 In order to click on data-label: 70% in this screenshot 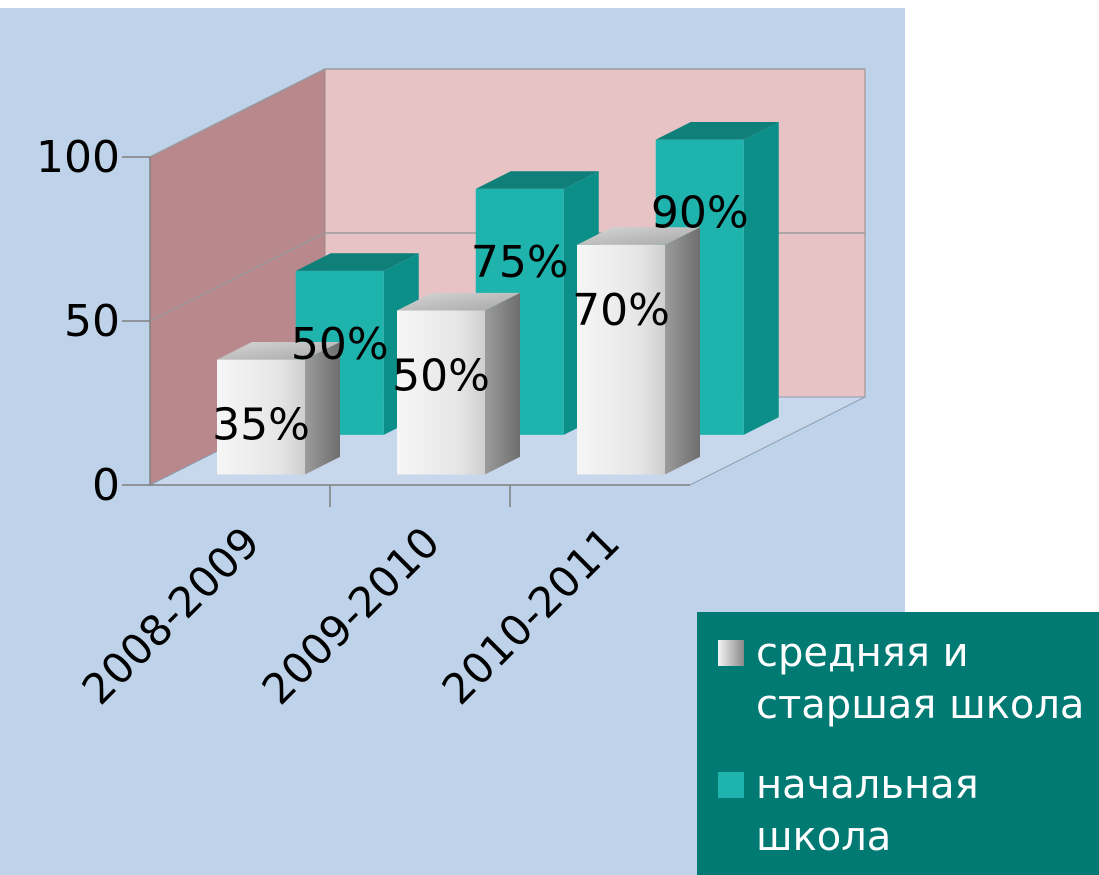, I will do `click(621, 310)`.